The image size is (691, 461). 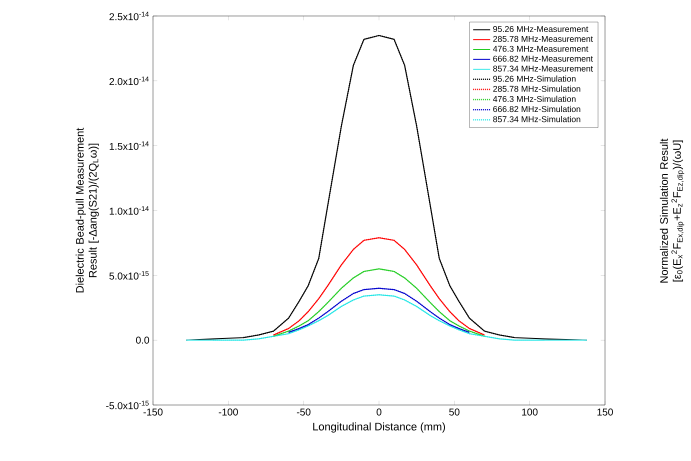 What do you see at coordinates (127, 405) in the screenshot?
I see `y-tick-label: -5.0x10$^{-15}$` at bounding box center [127, 405].